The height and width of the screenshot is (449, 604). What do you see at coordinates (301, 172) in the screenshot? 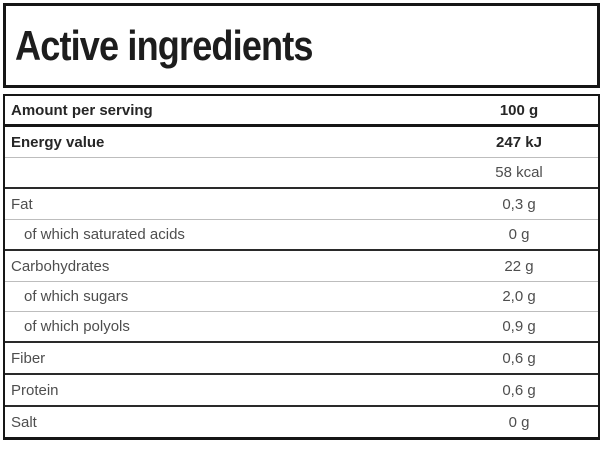
I see `table-row: 58 kcal` at bounding box center [301, 172].